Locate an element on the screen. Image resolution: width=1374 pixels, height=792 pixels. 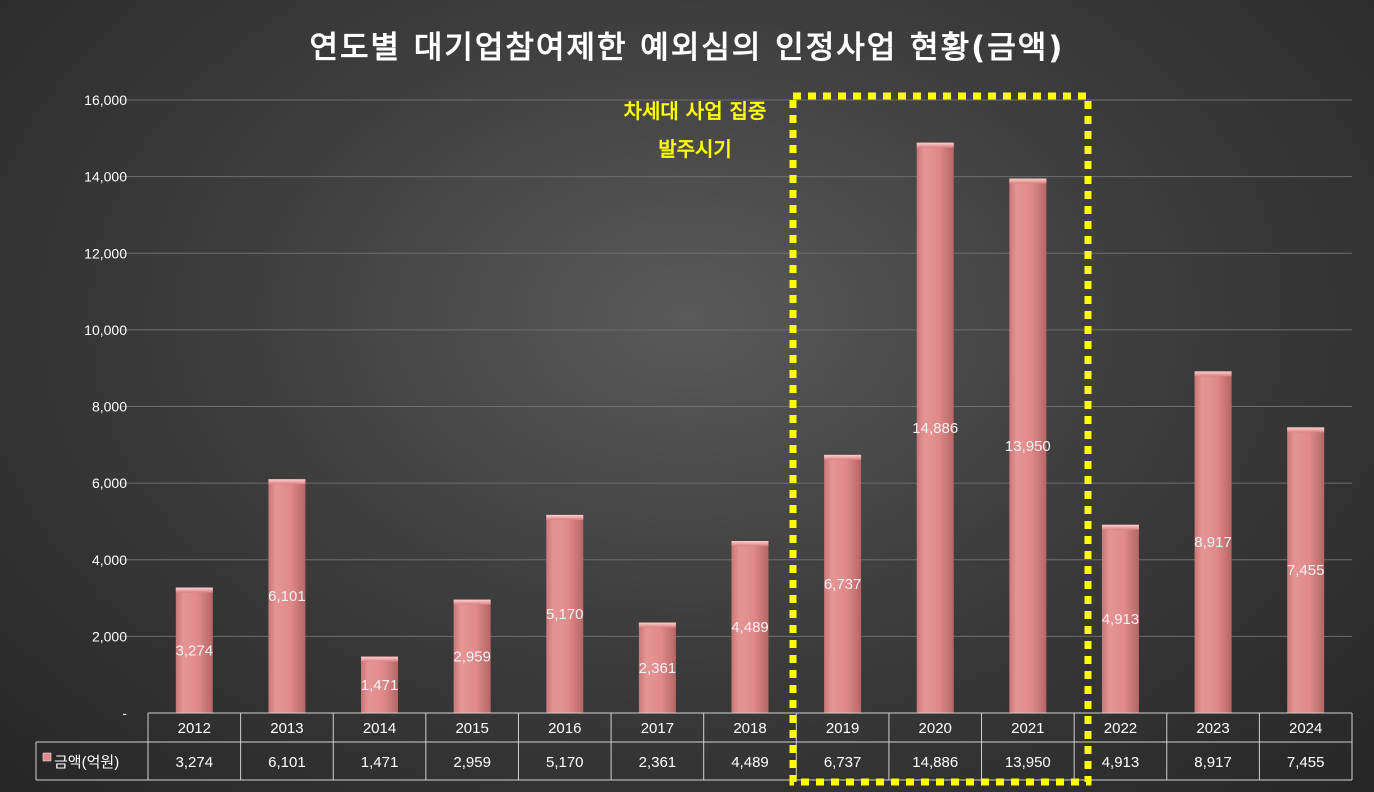
data-label: 4,489 is located at coordinates (750, 627).